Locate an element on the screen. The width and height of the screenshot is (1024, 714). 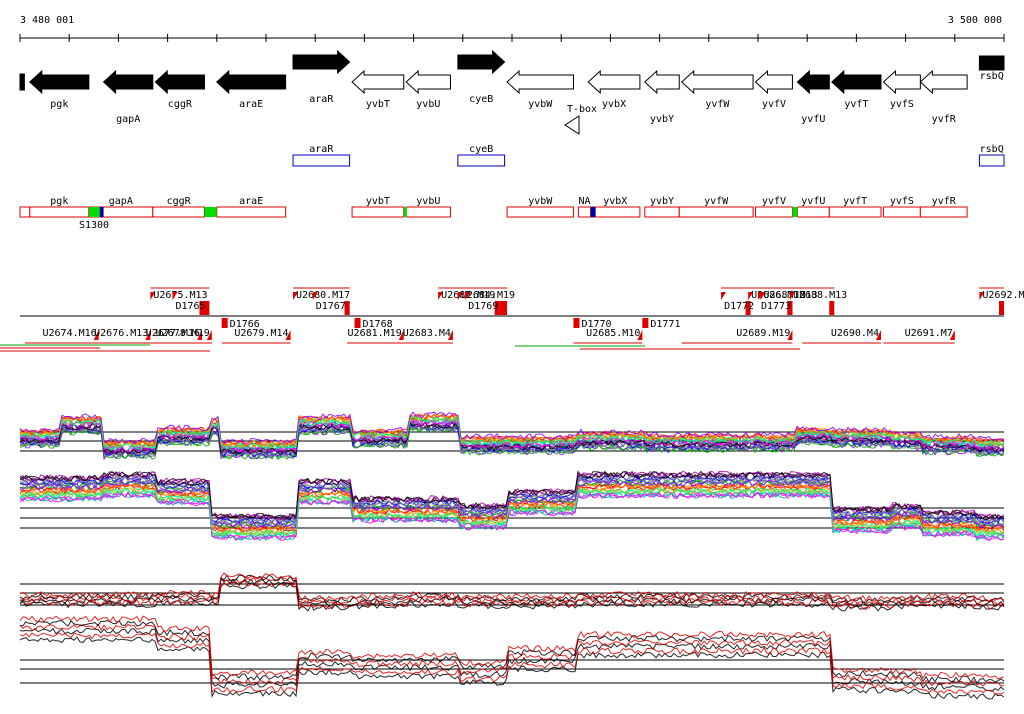
blue-box-araR is located at coordinates (321, 160).